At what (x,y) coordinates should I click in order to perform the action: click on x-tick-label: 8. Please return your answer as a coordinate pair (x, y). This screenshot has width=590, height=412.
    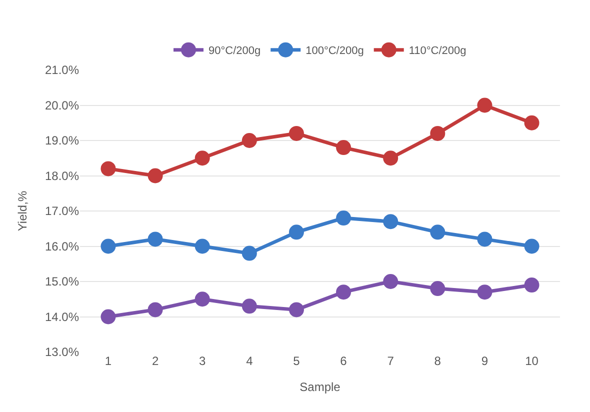
    Looking at the image, I should click on (438, 361).